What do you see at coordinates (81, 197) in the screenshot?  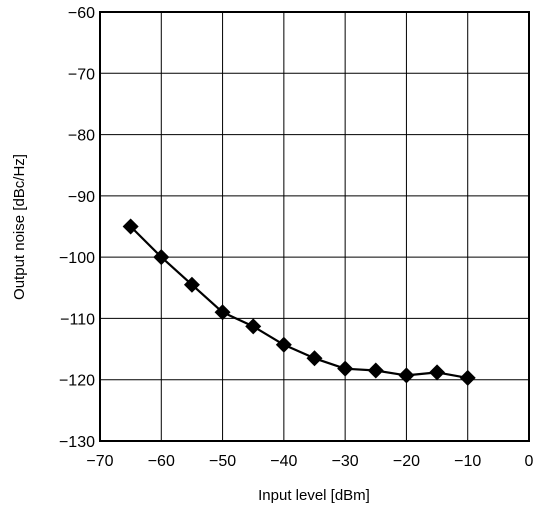 I see `y-tick-label: −90` at bounding box center [81, 197].